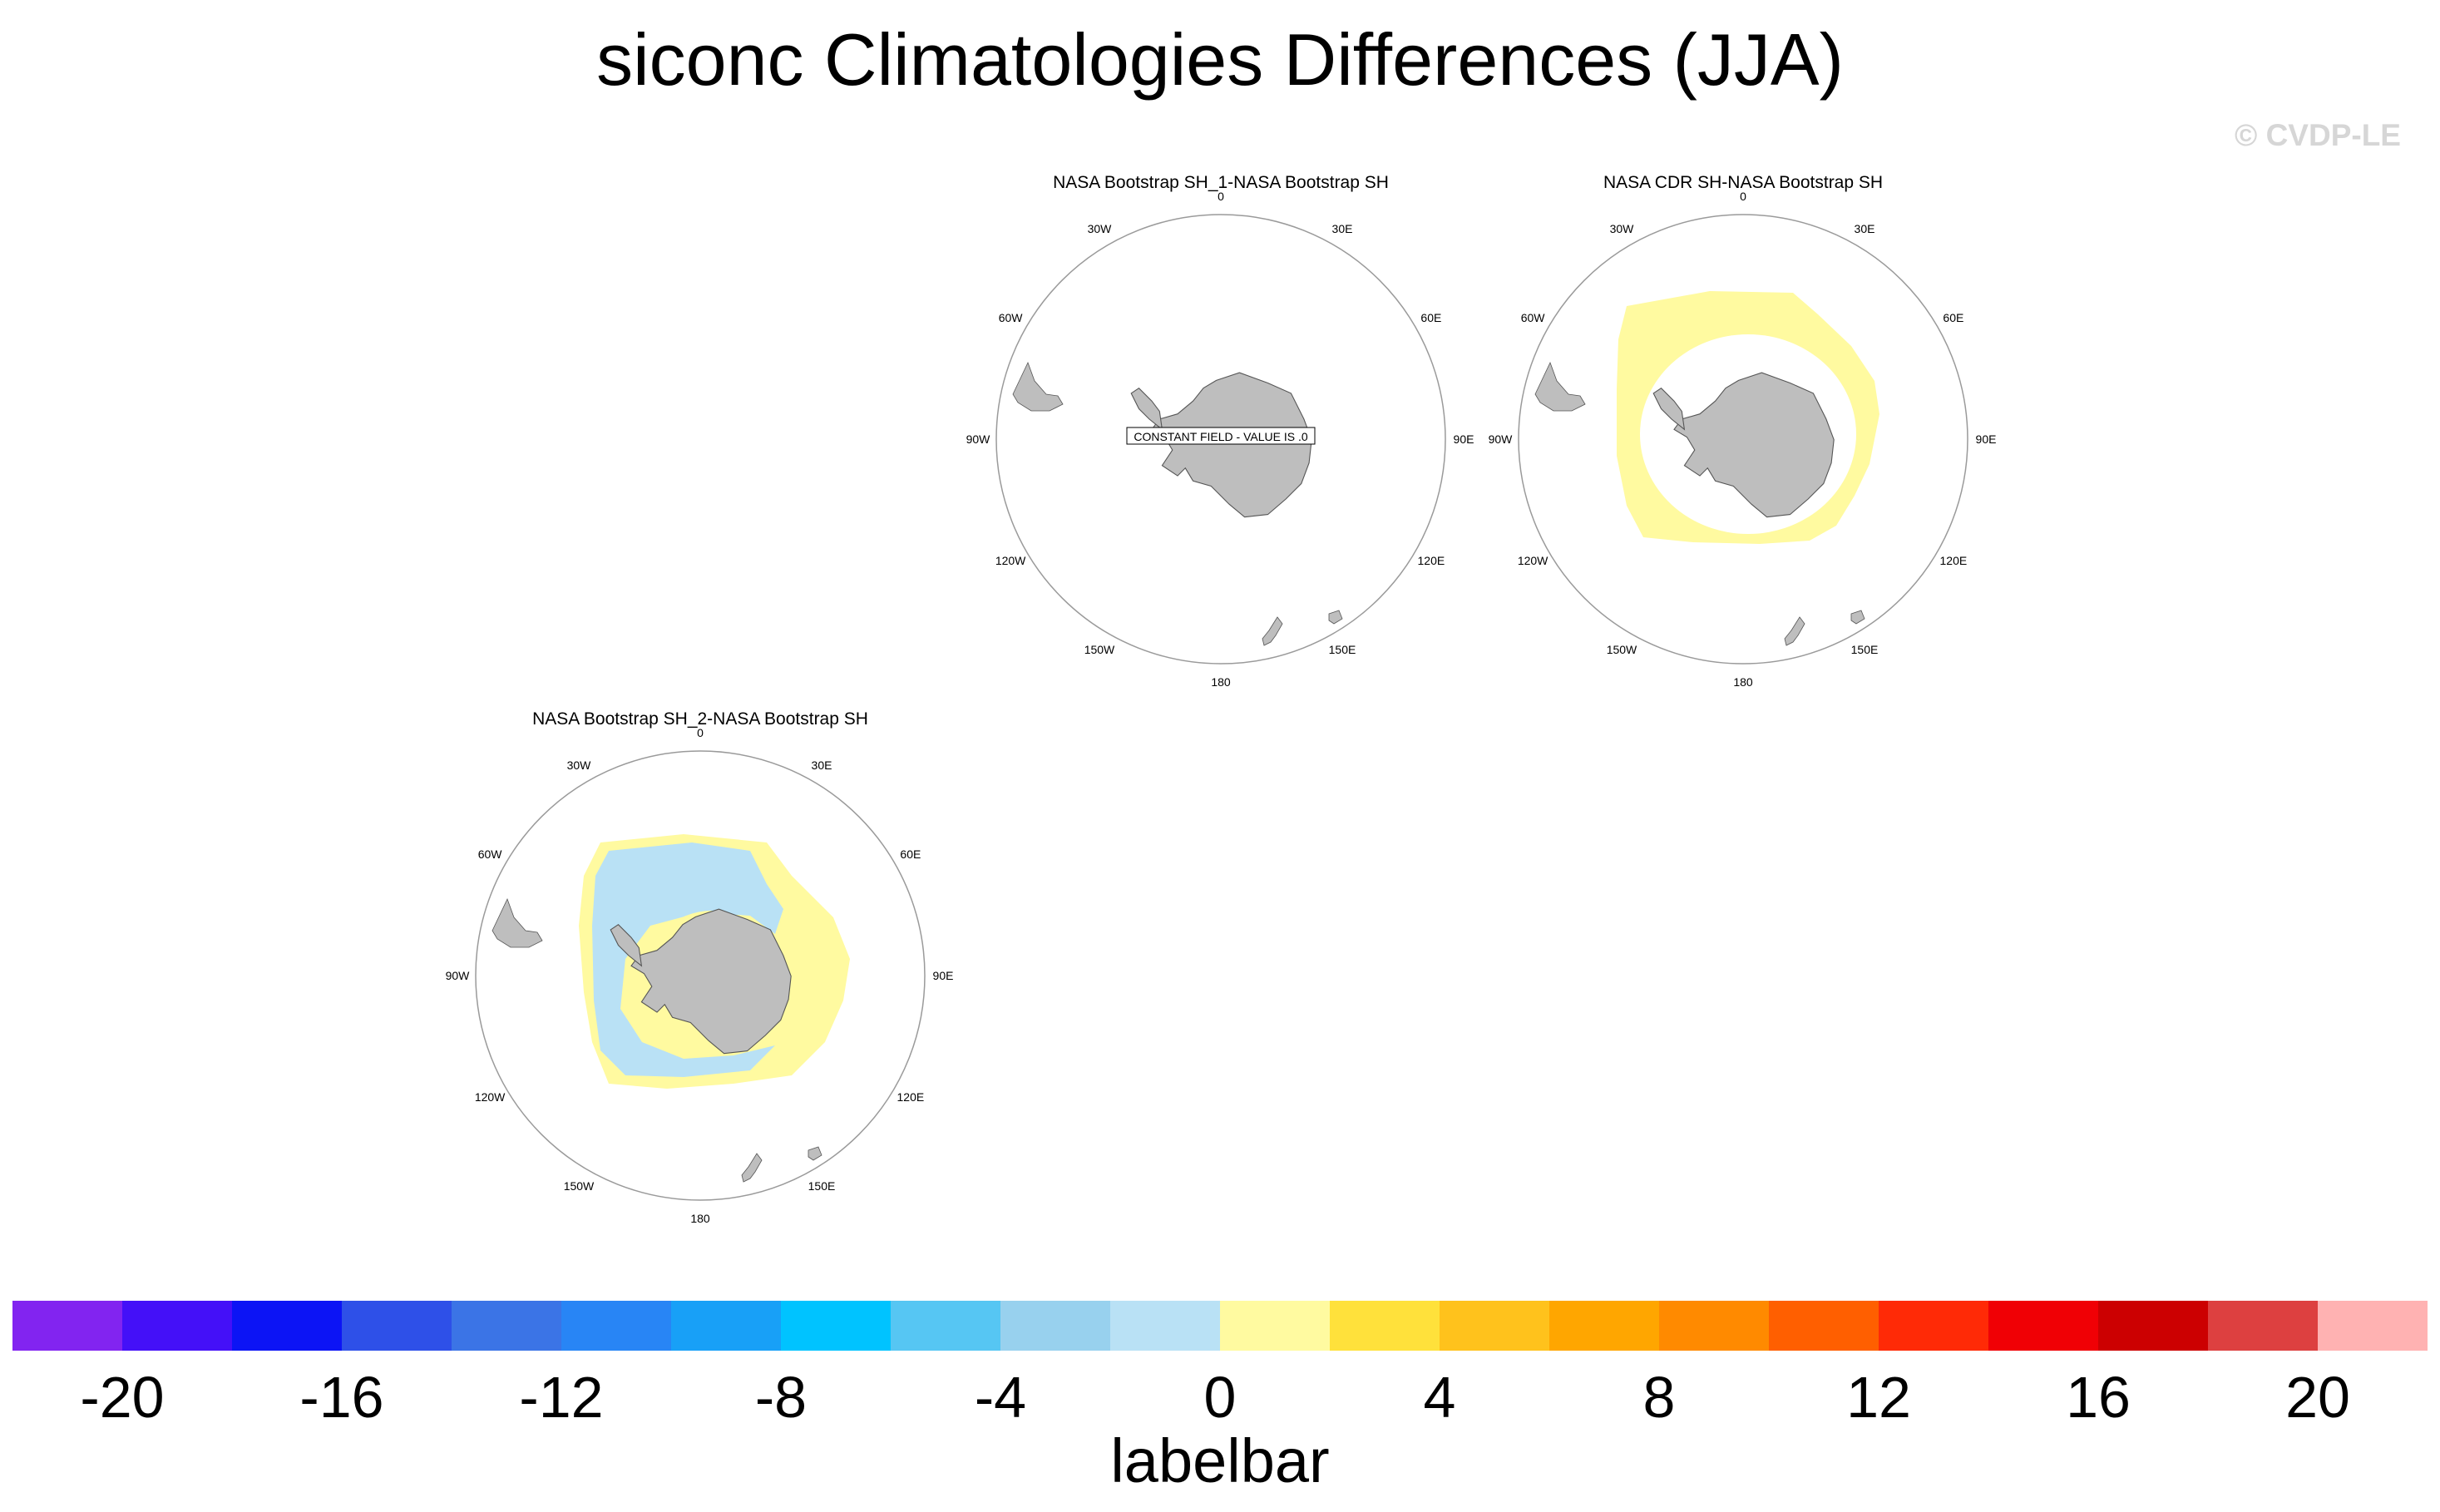 The height and width of the screenshot is (1512, 2440). What do you see at coordinates (781, 1397) in the screenshot?
I see `labelbar-tick-label: -8` at bounding box center [781, 1397].